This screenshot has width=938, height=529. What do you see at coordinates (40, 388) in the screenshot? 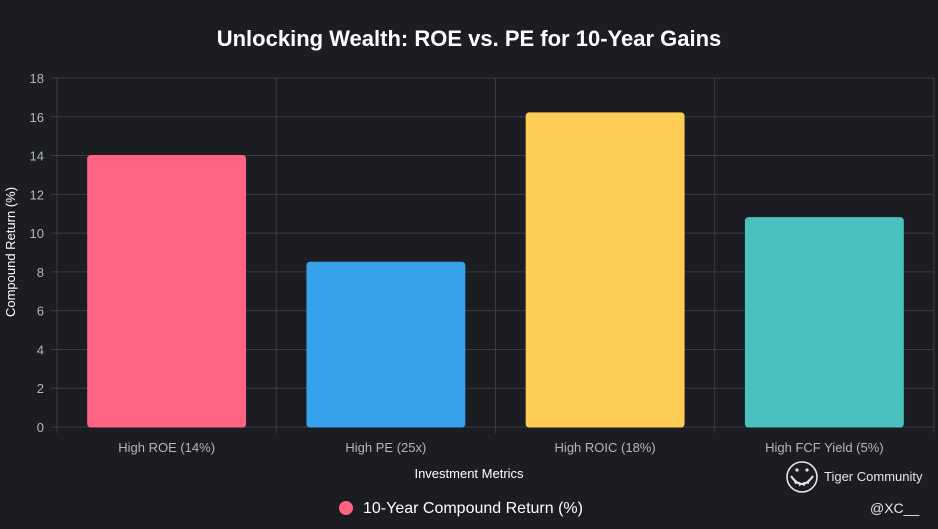
I see `y-tick-label: 2` at bounding box center [40, 388].